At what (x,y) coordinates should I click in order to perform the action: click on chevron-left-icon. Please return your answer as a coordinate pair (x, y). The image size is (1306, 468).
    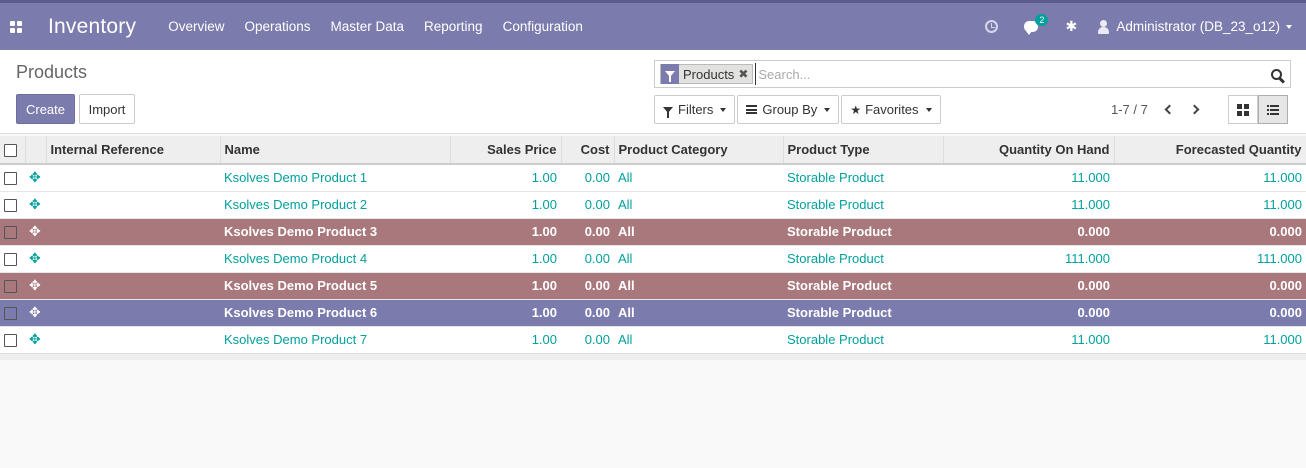
    Looking at the image, I should click on (1169, 109).